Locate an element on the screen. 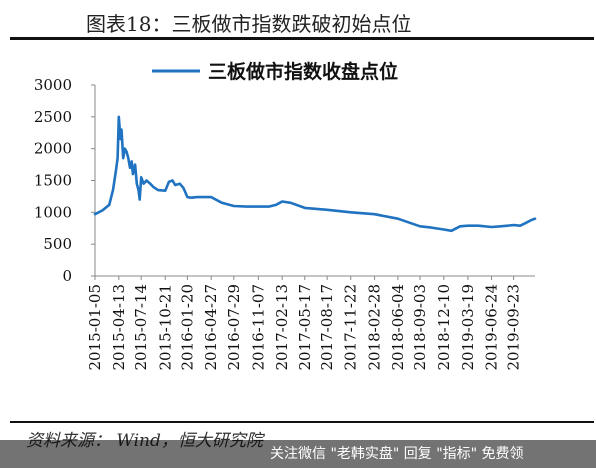 Image resolution: width=596 pixels, height=468 pixels. footer-text: 关注微信 "老韩实盘" 回复 "指标" 免费领 is located at coordinates (397, 454).